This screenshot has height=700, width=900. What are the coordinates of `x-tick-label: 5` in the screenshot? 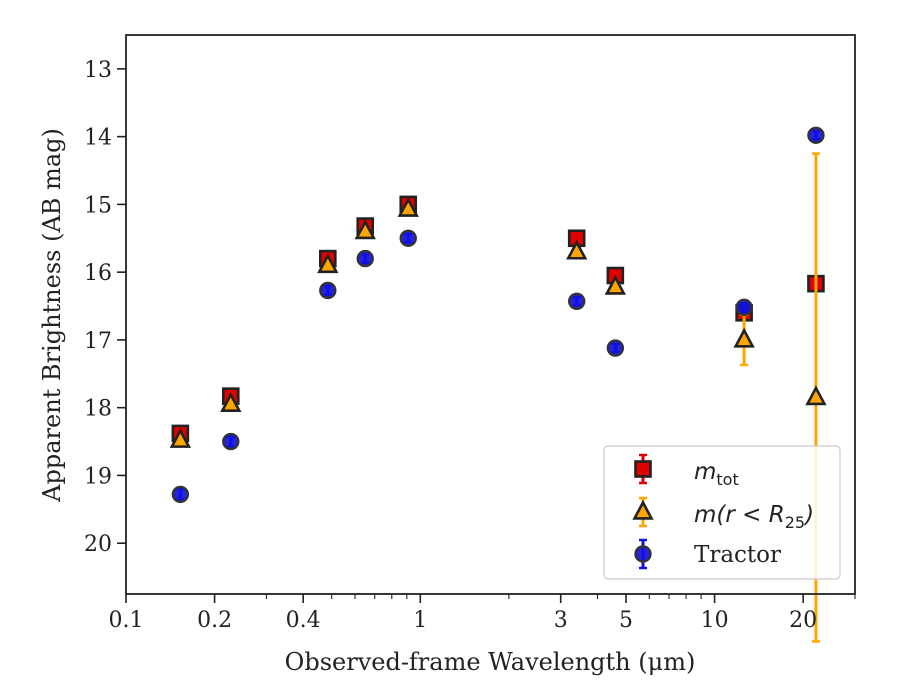 It's located at (626, 620).